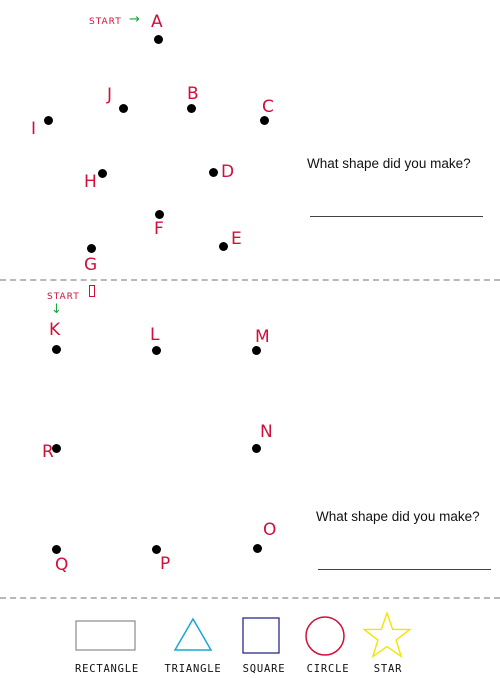 The image size is (500, 678). Describe the element at coordinates (55, 330) in the screenshot. I see `point-label-k: K` at that location.